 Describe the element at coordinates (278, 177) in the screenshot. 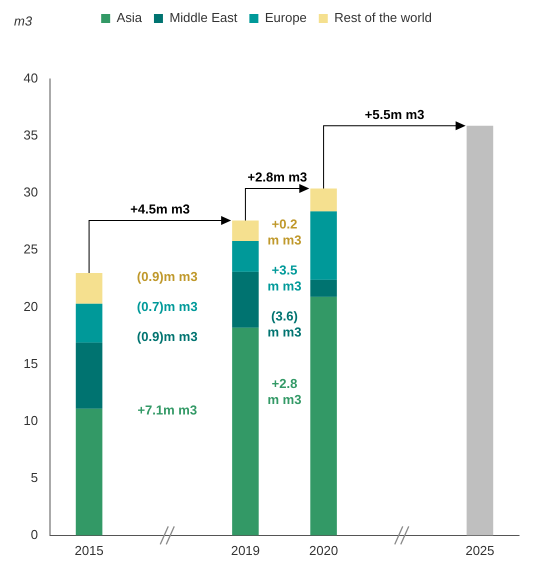

I see `annotation: +2.8m m3` at that location.